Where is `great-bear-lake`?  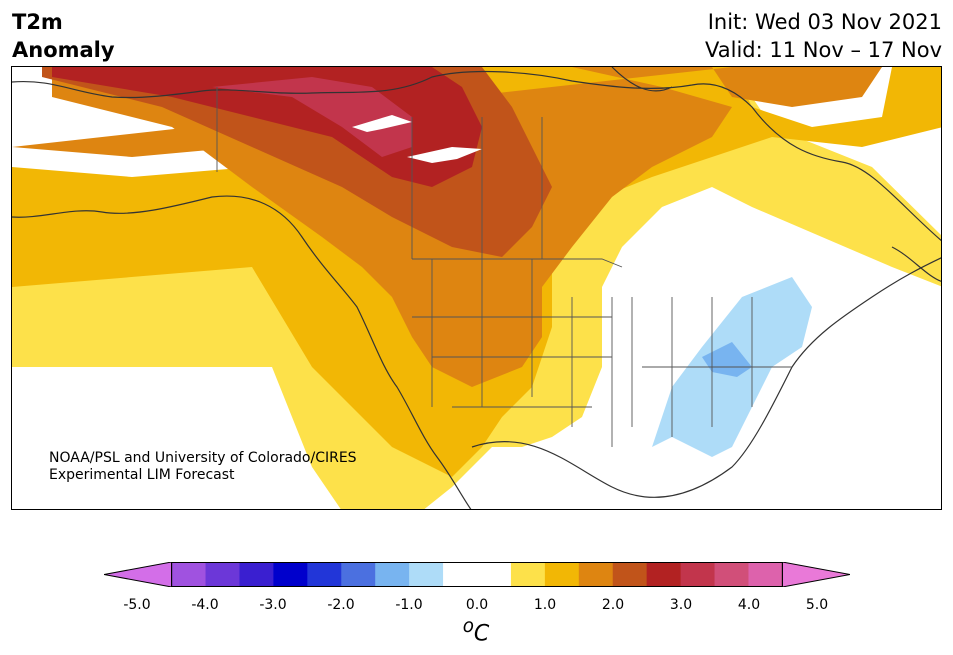
great-bear-lake is located at coordinates (444, 155).